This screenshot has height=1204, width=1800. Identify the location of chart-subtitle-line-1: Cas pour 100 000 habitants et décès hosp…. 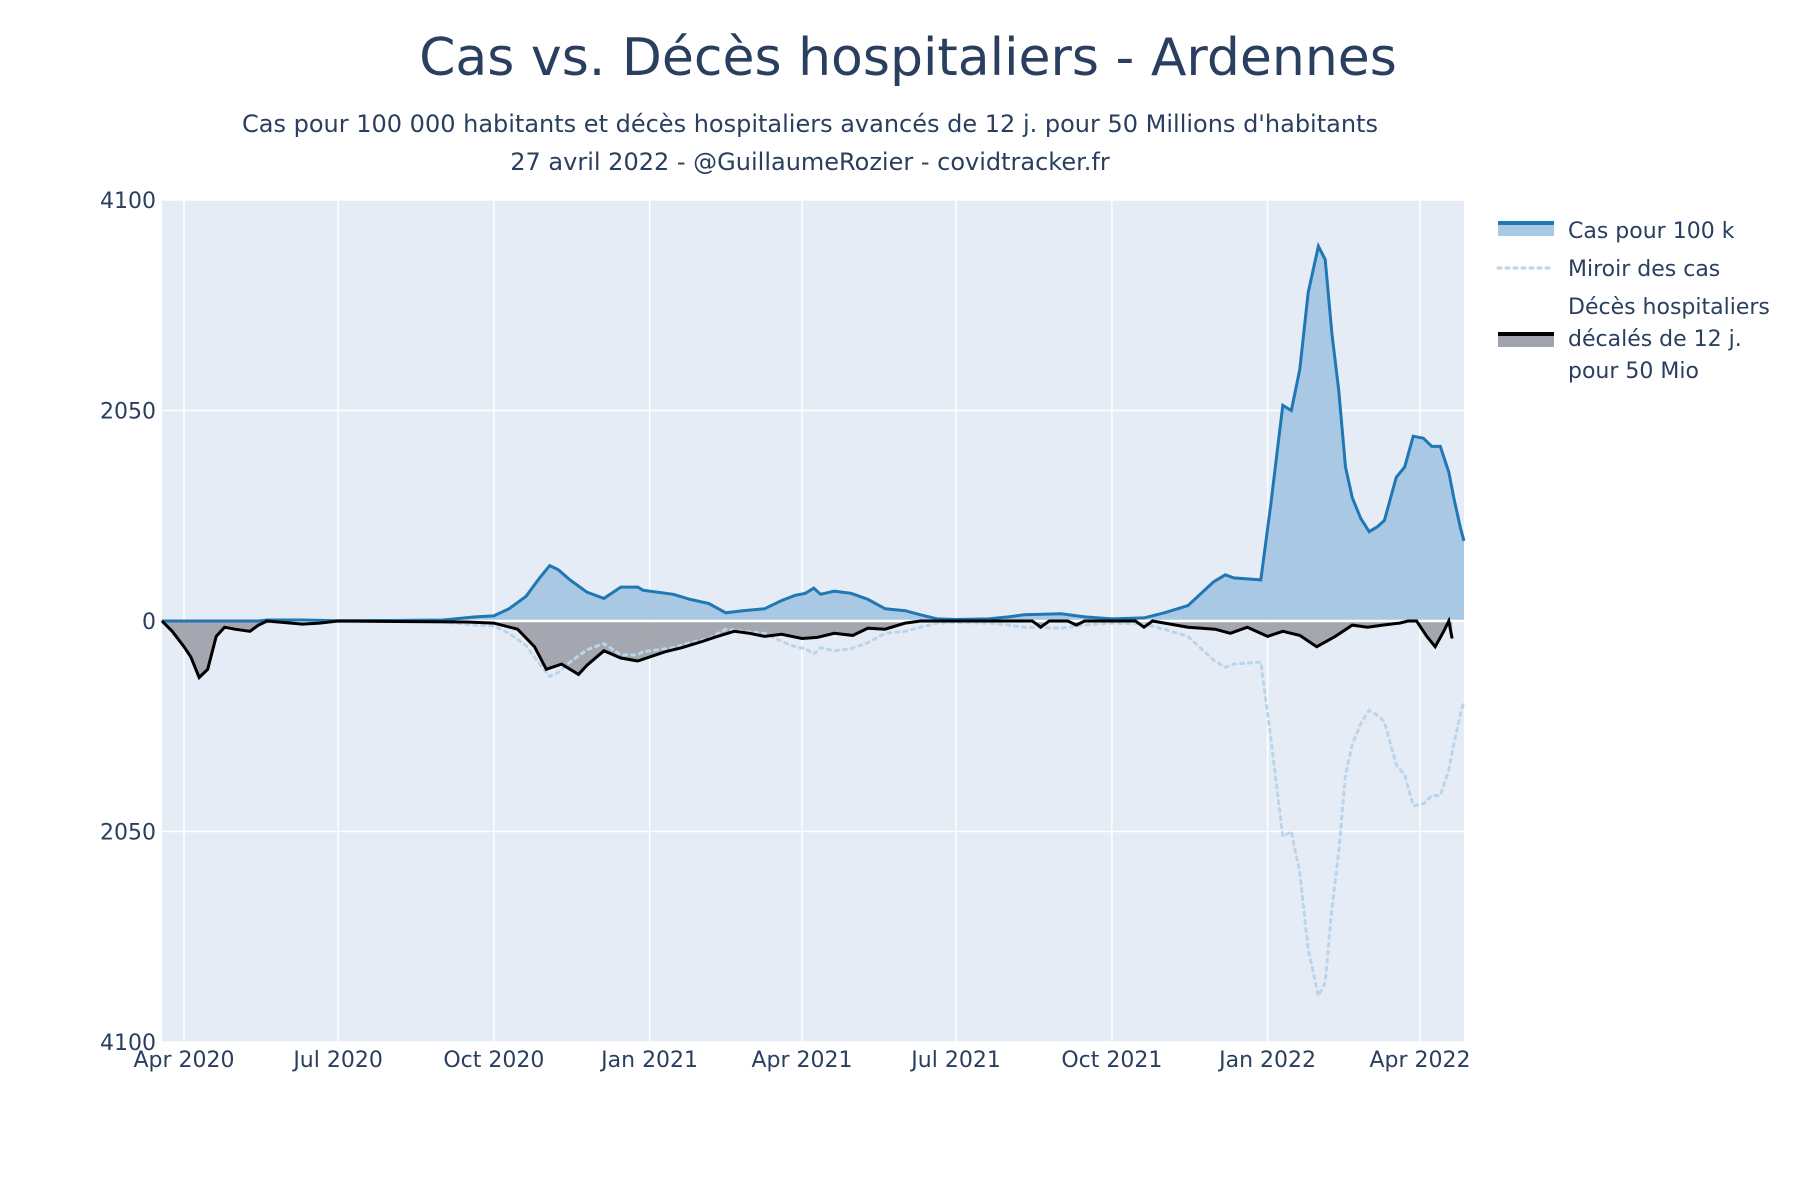
(810, 124).